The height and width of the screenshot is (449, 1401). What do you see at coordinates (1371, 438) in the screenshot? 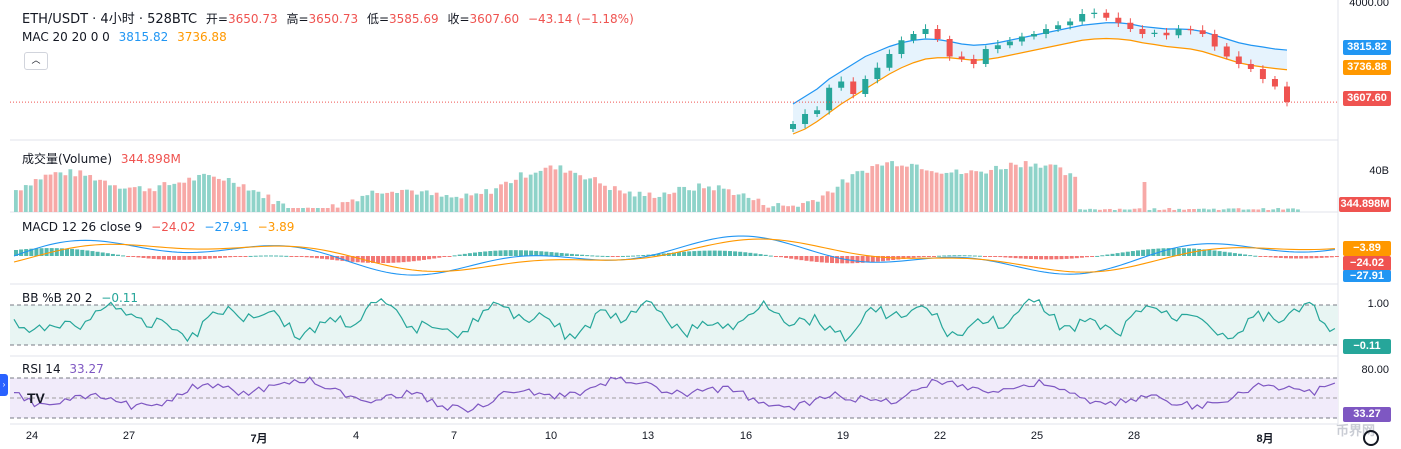
I see `gear-icon` at bounding box center [1371, 438].